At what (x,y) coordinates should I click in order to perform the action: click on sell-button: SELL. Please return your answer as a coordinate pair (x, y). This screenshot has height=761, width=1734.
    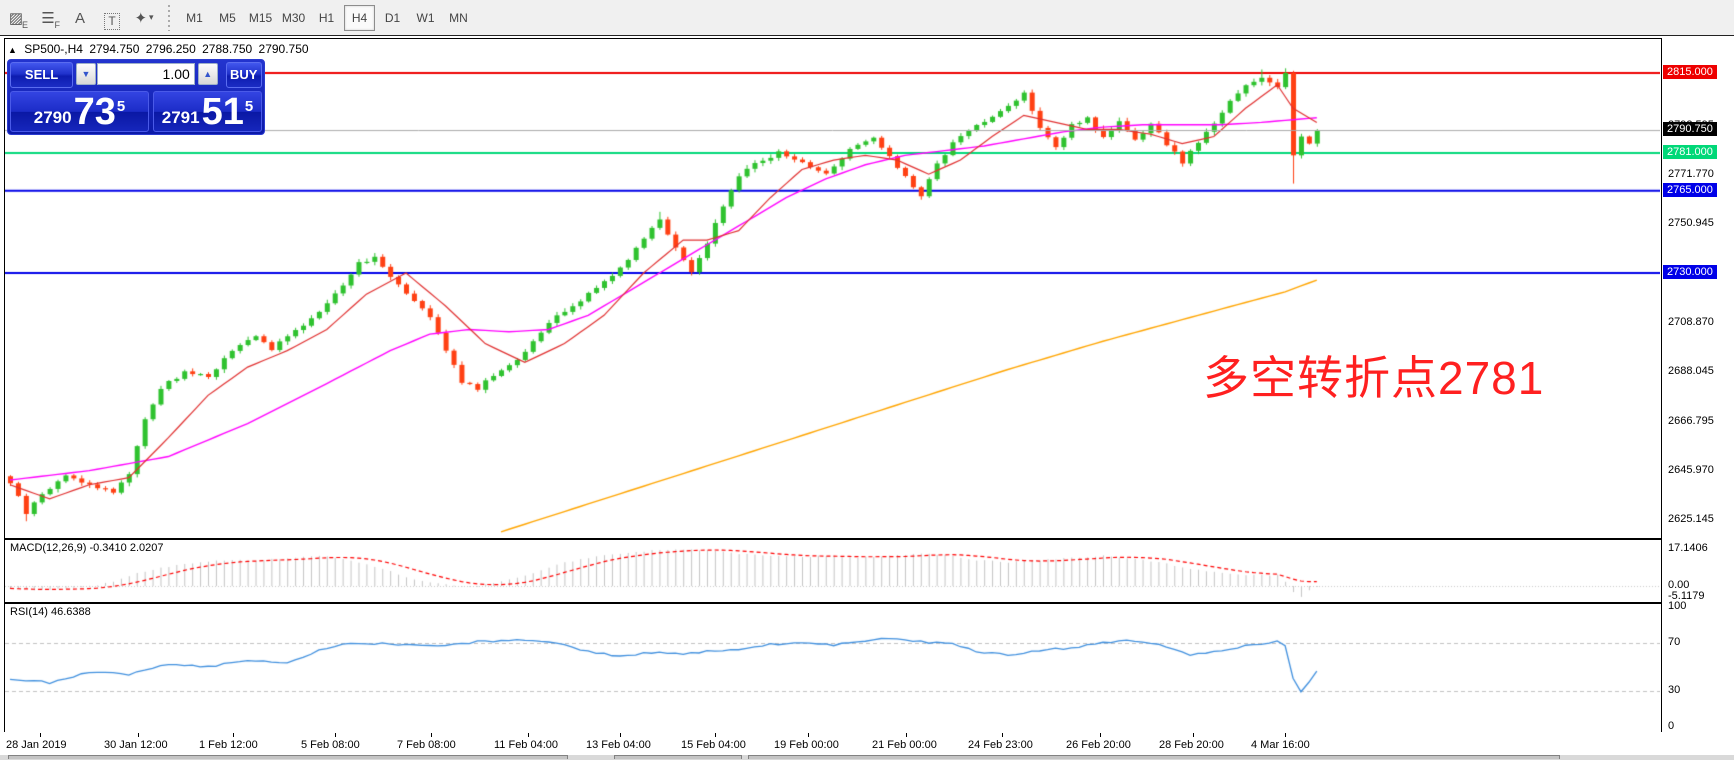
    Looking at the image, I should click on (42, 75).